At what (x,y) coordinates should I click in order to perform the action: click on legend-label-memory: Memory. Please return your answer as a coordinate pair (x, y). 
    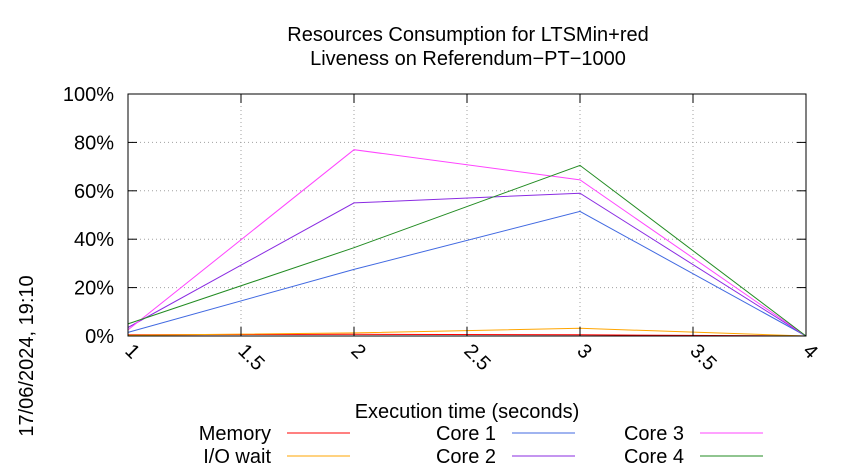
    Looking at the image, I should click on (235, 434).